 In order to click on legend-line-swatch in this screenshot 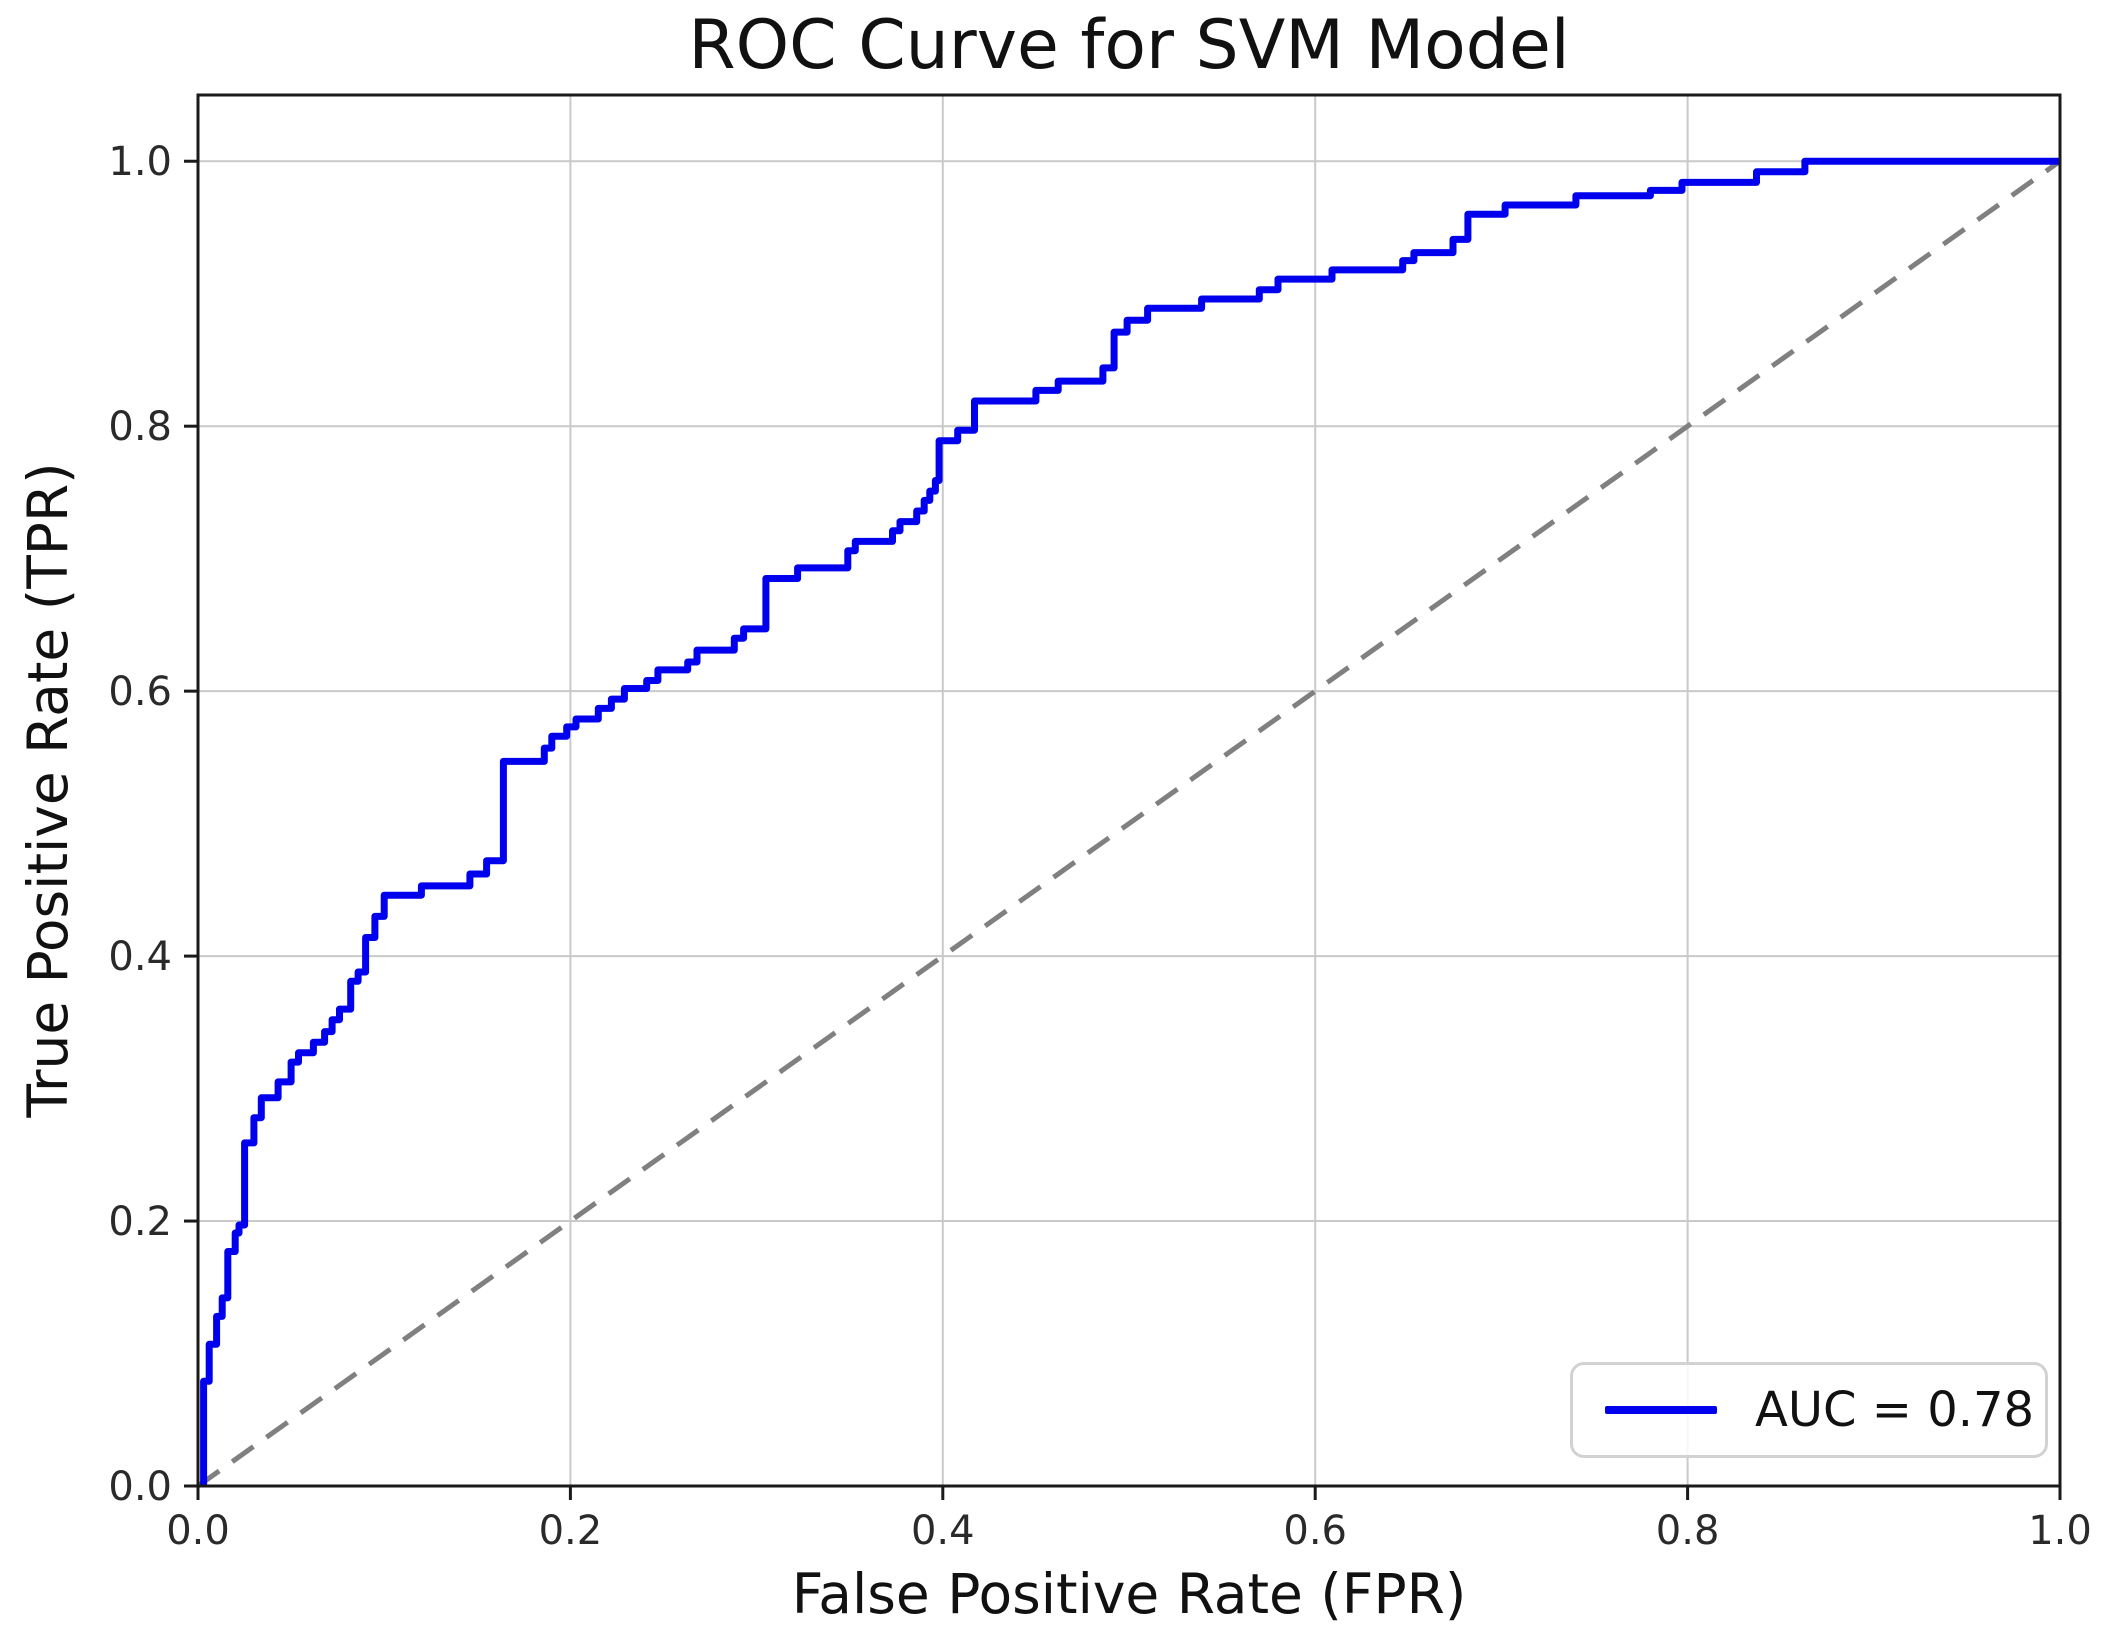, I will do `click(1661, 1410)`.